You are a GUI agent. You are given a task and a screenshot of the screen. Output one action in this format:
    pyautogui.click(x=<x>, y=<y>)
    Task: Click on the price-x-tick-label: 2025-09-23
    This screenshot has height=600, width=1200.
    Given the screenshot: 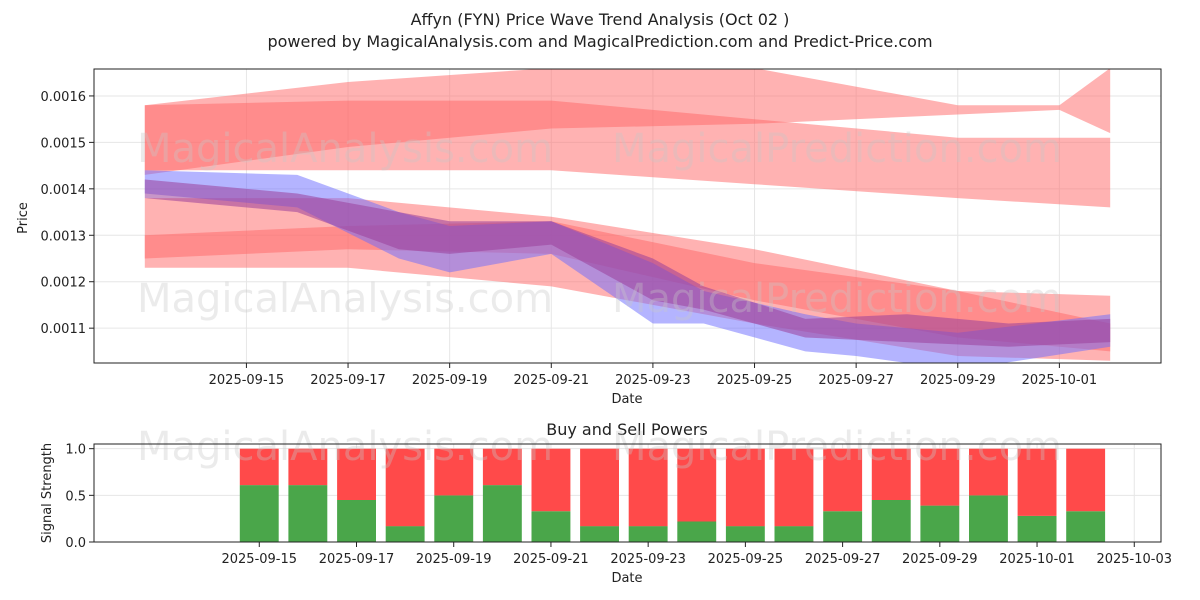 What is the action you would take?
    pyautogui.click(x=653, y=380)
    